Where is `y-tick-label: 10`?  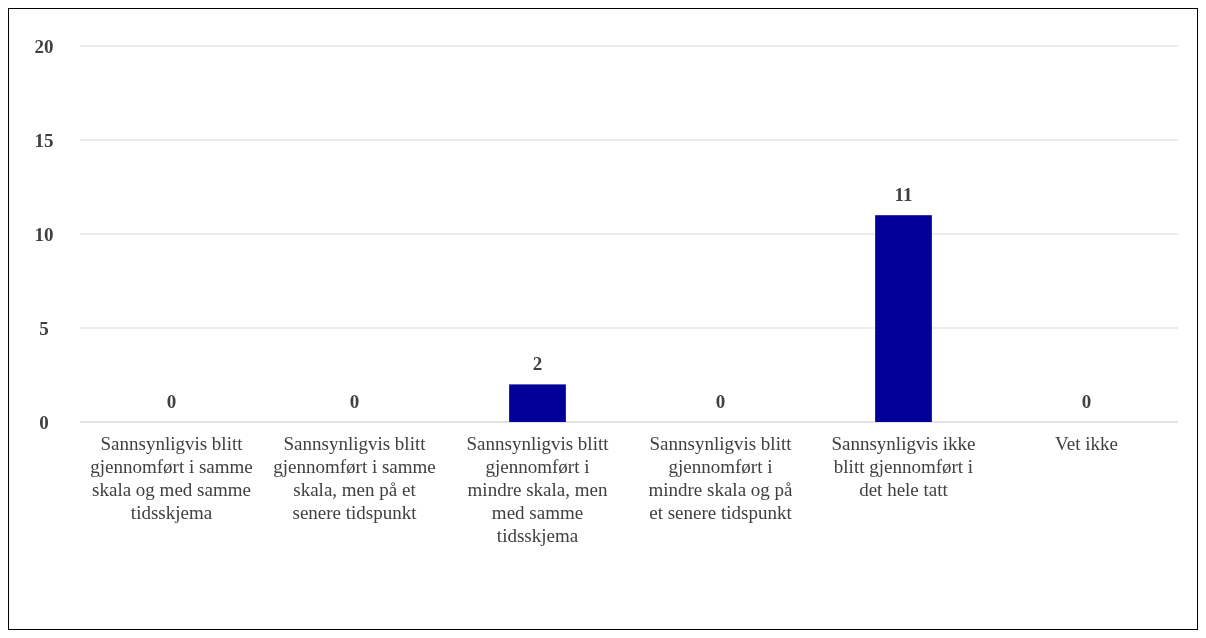 y-tick-label: 10 is located at coordinates (44, 234).